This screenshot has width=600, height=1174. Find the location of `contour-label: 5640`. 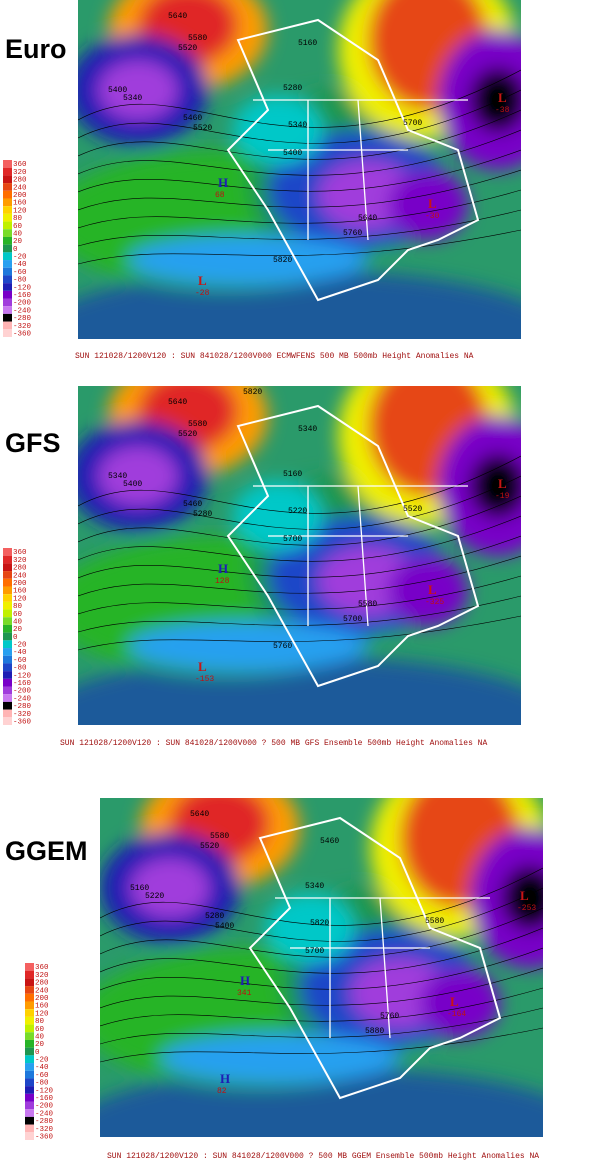

contour-label: 5640 is located at coordinates (177, 402).